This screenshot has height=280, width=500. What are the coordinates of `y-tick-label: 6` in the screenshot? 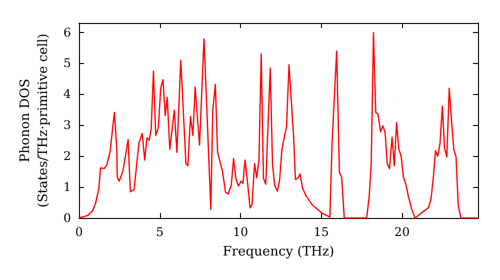 It's located at (67, 32).